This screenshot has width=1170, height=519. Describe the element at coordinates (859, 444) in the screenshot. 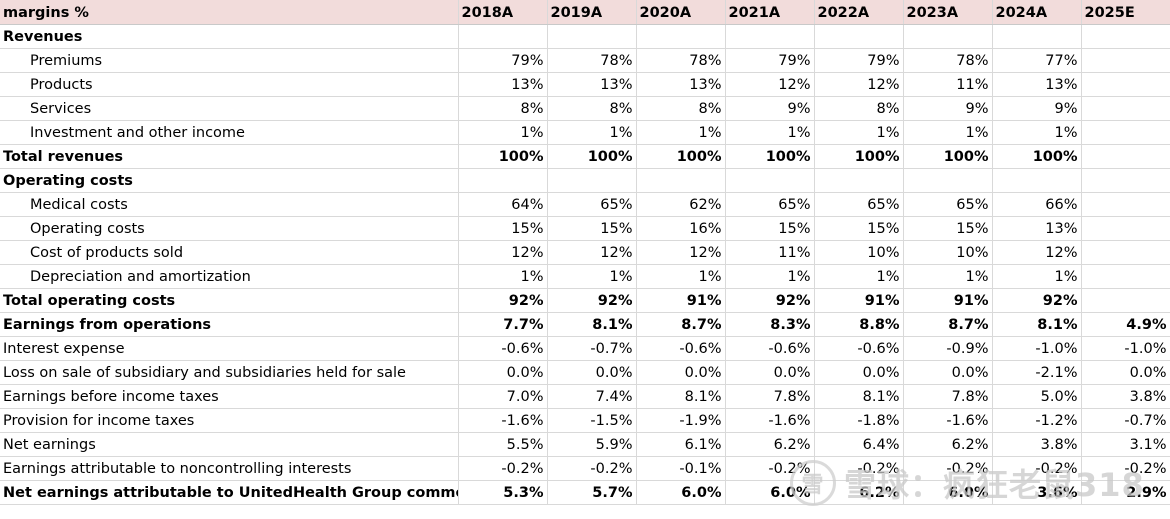

I see `value-cell: 6.4%` at that location.